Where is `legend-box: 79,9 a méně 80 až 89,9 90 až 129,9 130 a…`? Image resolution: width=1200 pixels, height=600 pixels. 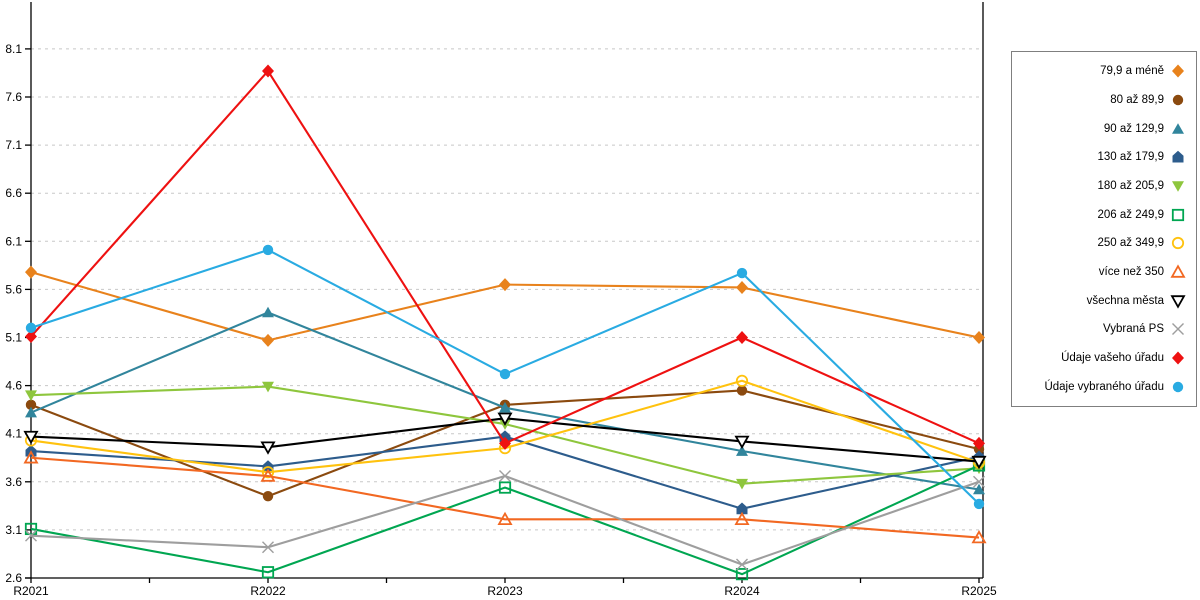
legend-box: 79,9 a méně 80 až 89,9 90 až 129,9 130 a… is located at coordinates (1104, 229).